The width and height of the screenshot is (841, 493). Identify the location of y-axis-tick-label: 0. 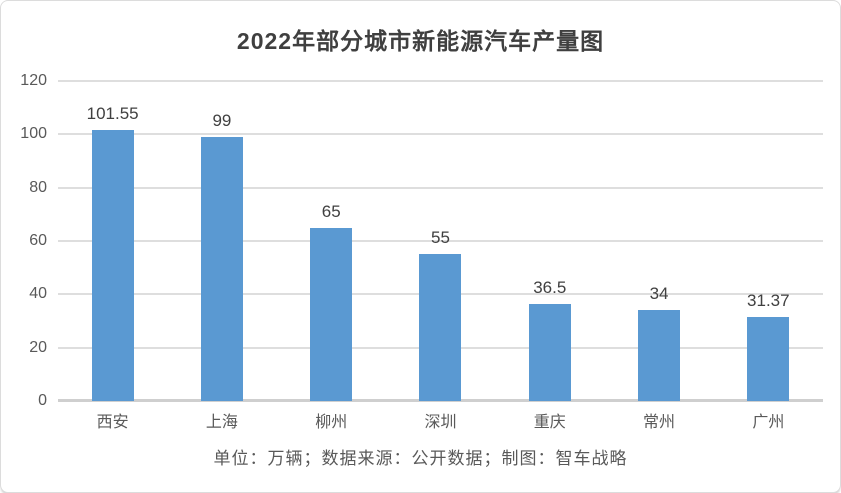
(42, 400).